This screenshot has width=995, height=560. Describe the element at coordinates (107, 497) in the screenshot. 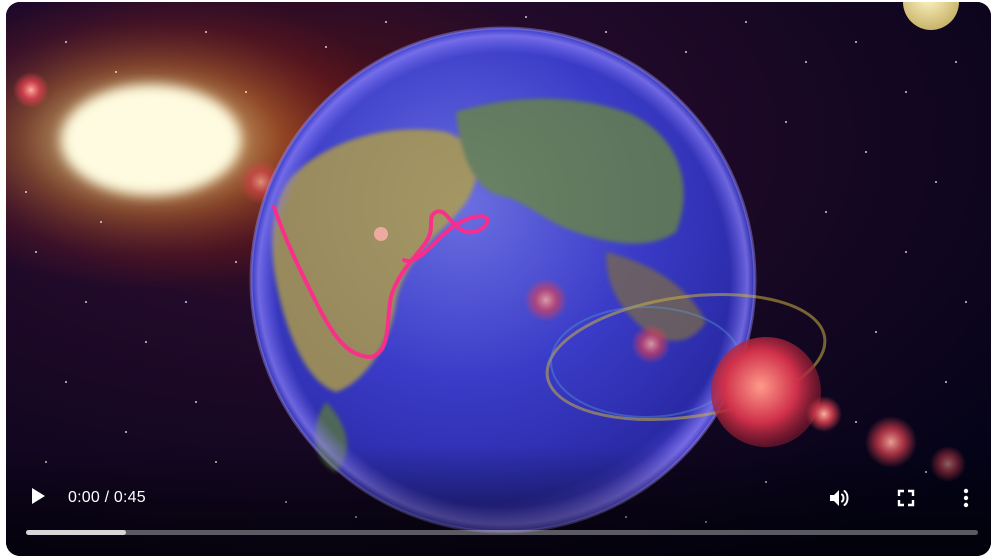

I see `time-display: 0:00 / 0:45` at that location.